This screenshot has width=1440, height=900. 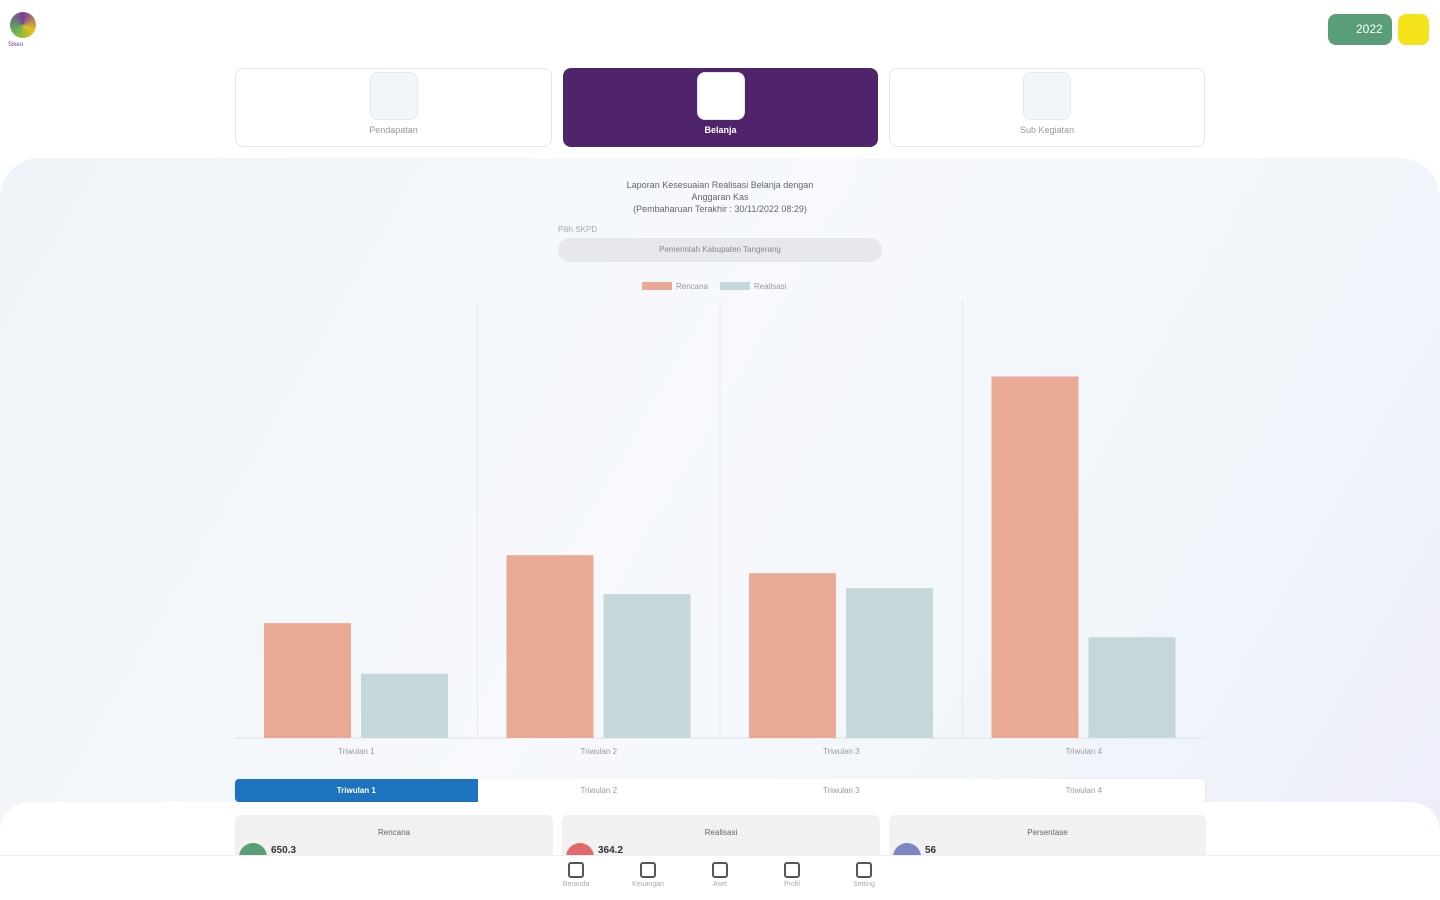 I want to click on nav-label: Setting, so click(x=864, y=884).